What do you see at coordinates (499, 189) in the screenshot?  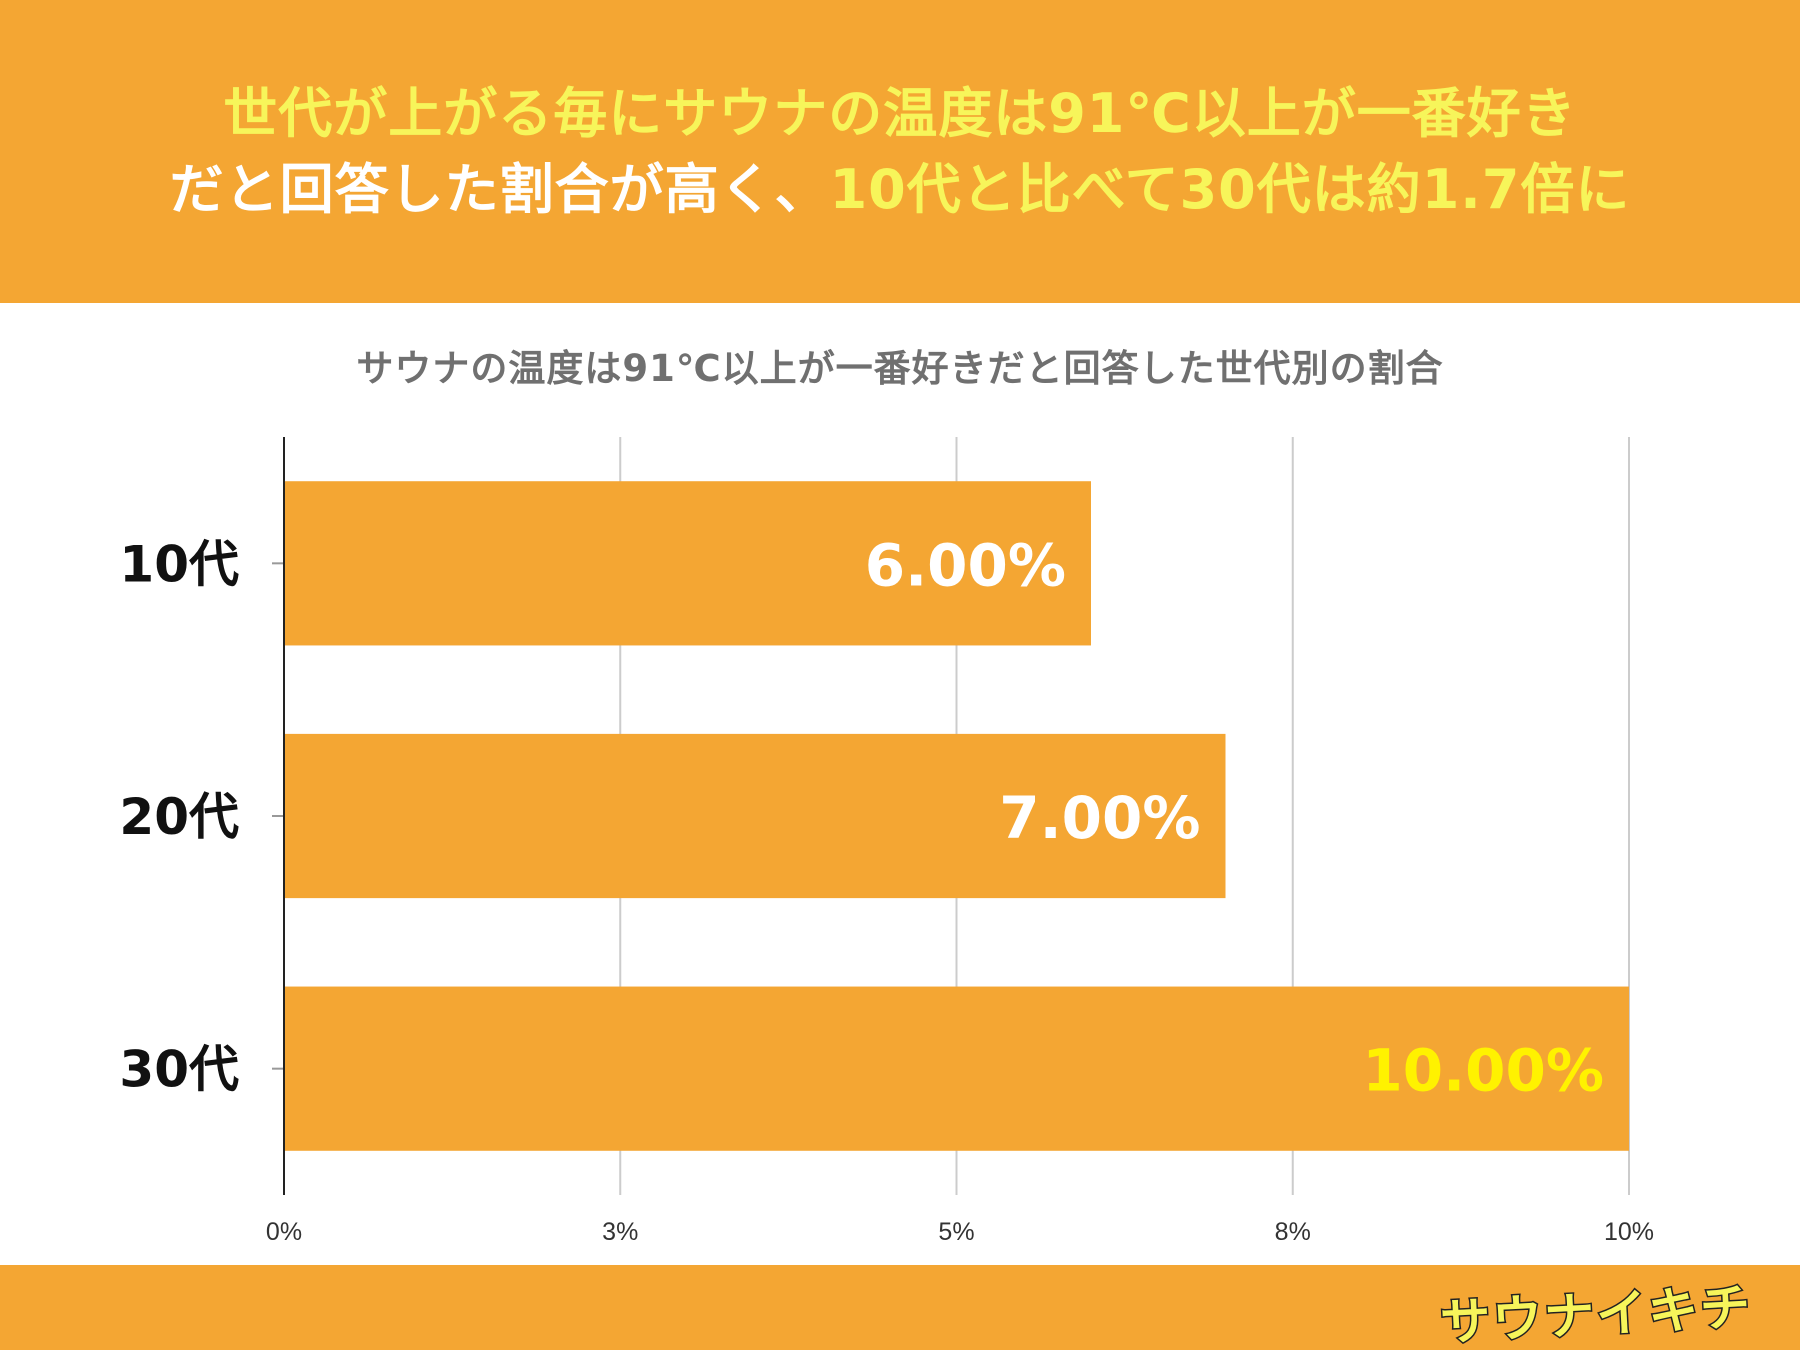 I see `headline-line-2-part-1: だと回答した割合が高く、` at bounding box center [499, 189].